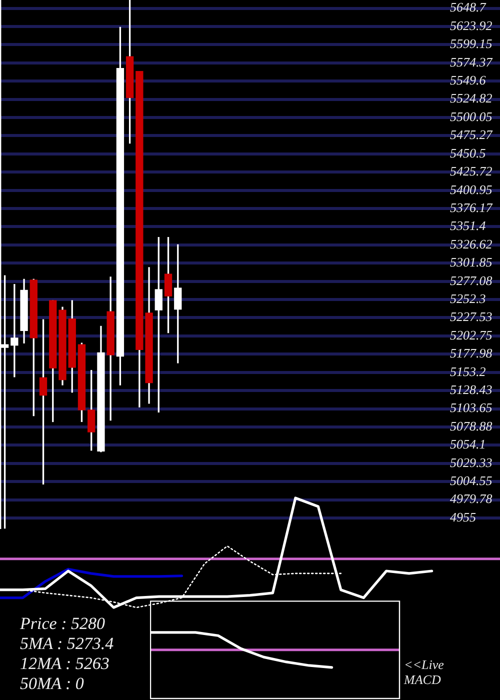  I want to click on y-tick-label: 5450.5, so click(468, 152).